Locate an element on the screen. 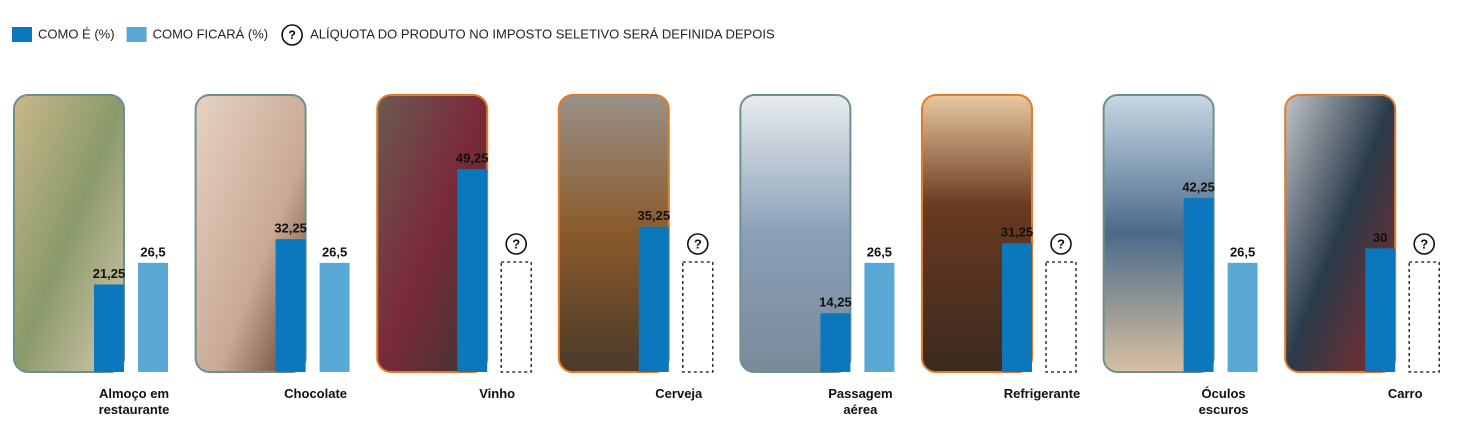  category-label: Cerveja is located at coordinates (679, 393).